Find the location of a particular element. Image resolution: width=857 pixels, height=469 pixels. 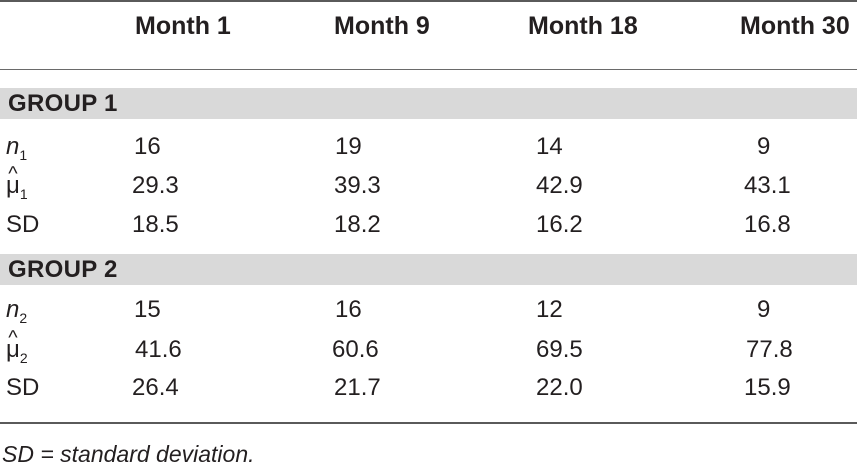

group-2-title: GROUP 2 is located at coordinates (63, 269).